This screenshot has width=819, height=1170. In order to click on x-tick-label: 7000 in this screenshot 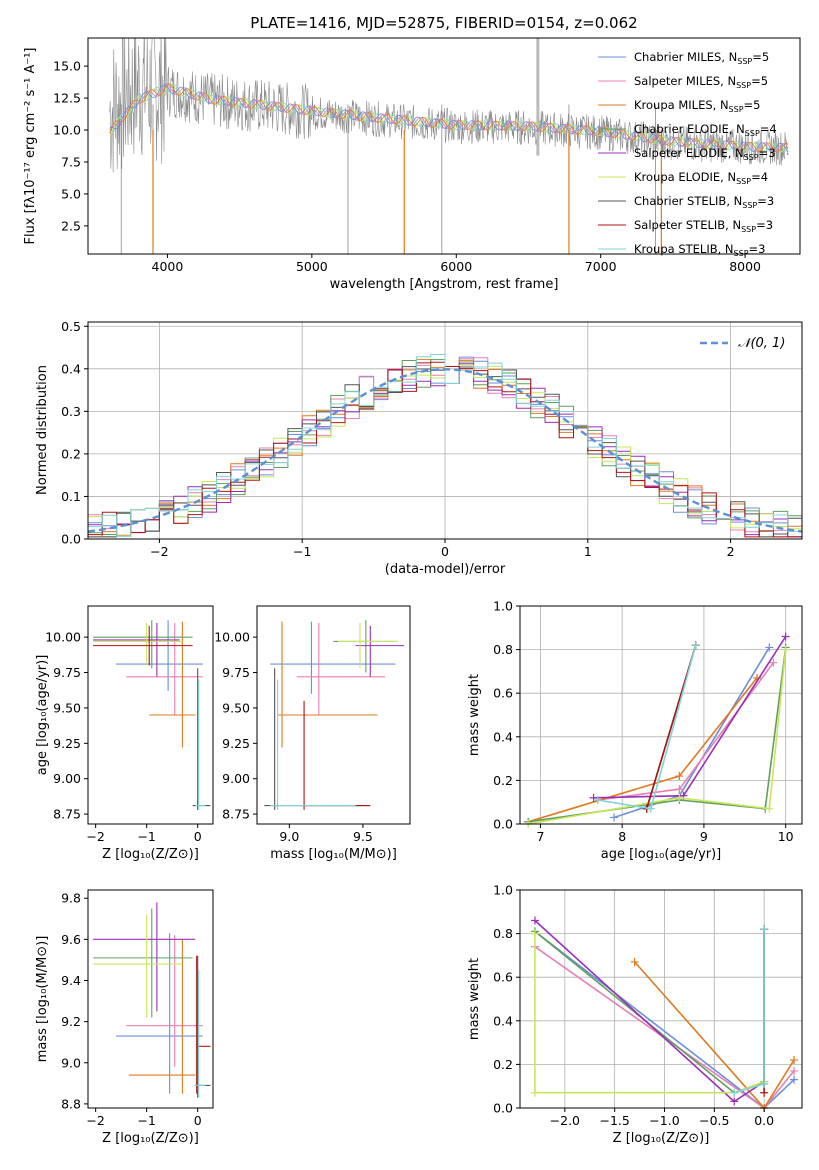, I will do `click(601, 266)`.